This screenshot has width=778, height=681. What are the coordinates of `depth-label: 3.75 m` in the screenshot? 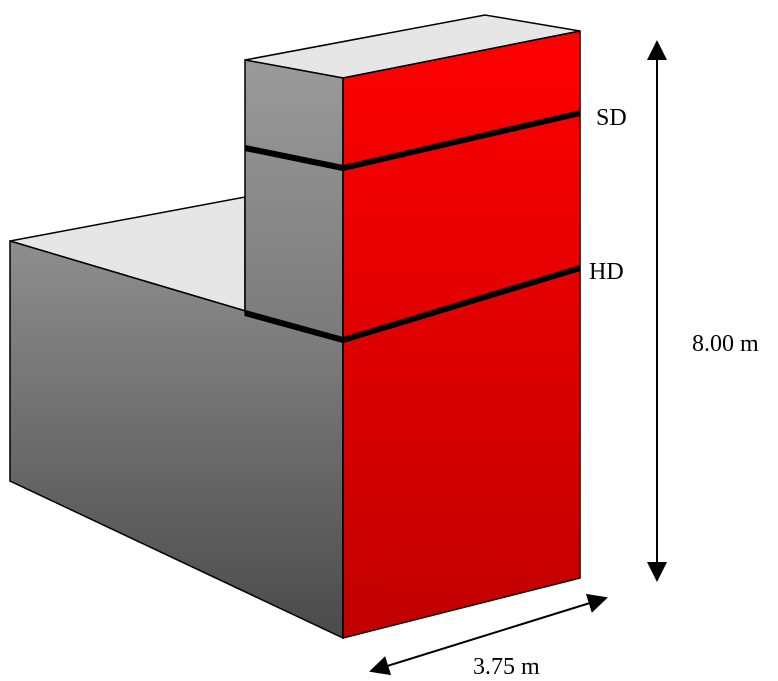 It's located at (506, 667).